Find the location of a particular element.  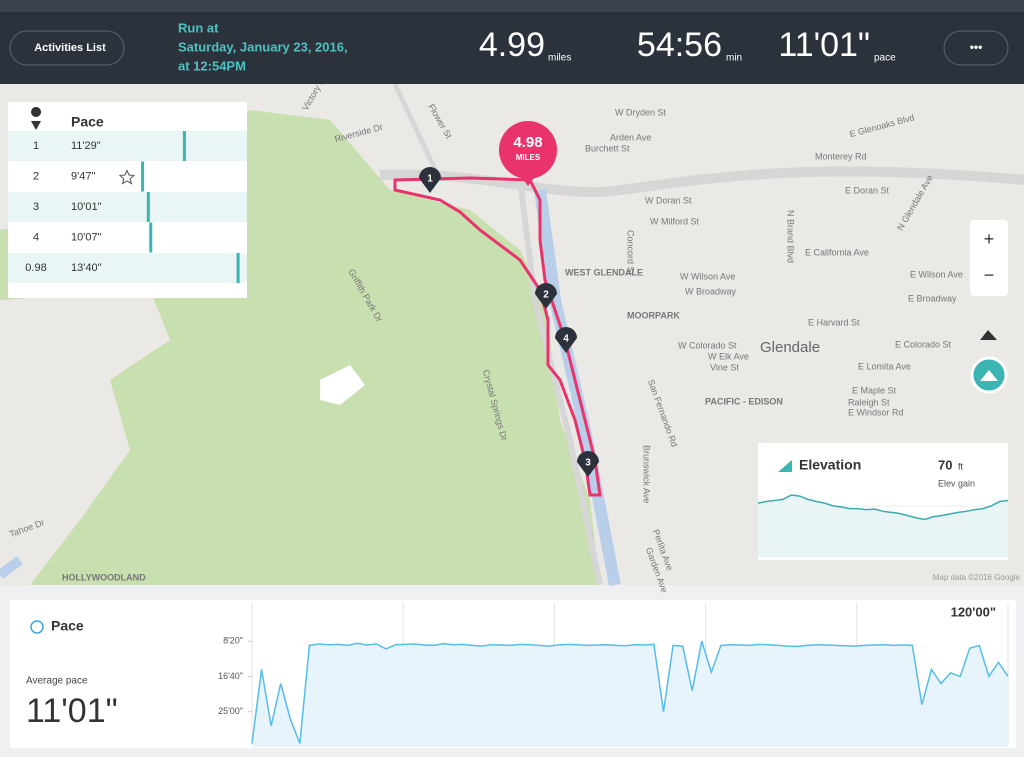

back-label: Activities List is located at coordinates (70, 48).